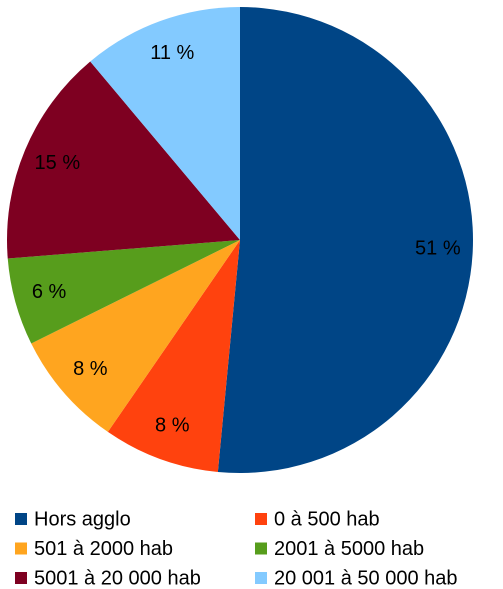 The width and height of the screenshot is (503, 589). I want to click on legend-label: 501 à 2000 hab, so click(103, 549).